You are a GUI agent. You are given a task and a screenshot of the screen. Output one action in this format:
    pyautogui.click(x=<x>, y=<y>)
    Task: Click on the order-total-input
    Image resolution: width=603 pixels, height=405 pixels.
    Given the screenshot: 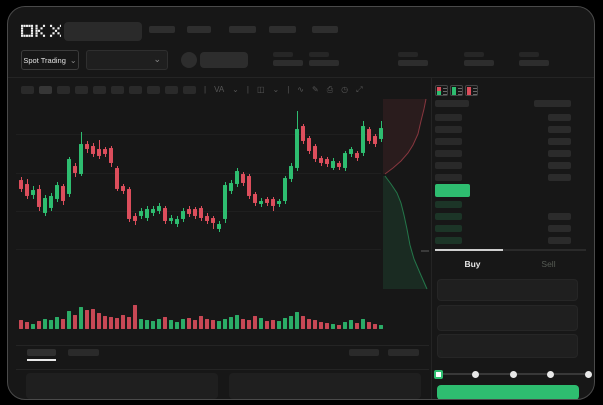 What is the action you would take?
    pyautogui.click(x=507, y=346)
    